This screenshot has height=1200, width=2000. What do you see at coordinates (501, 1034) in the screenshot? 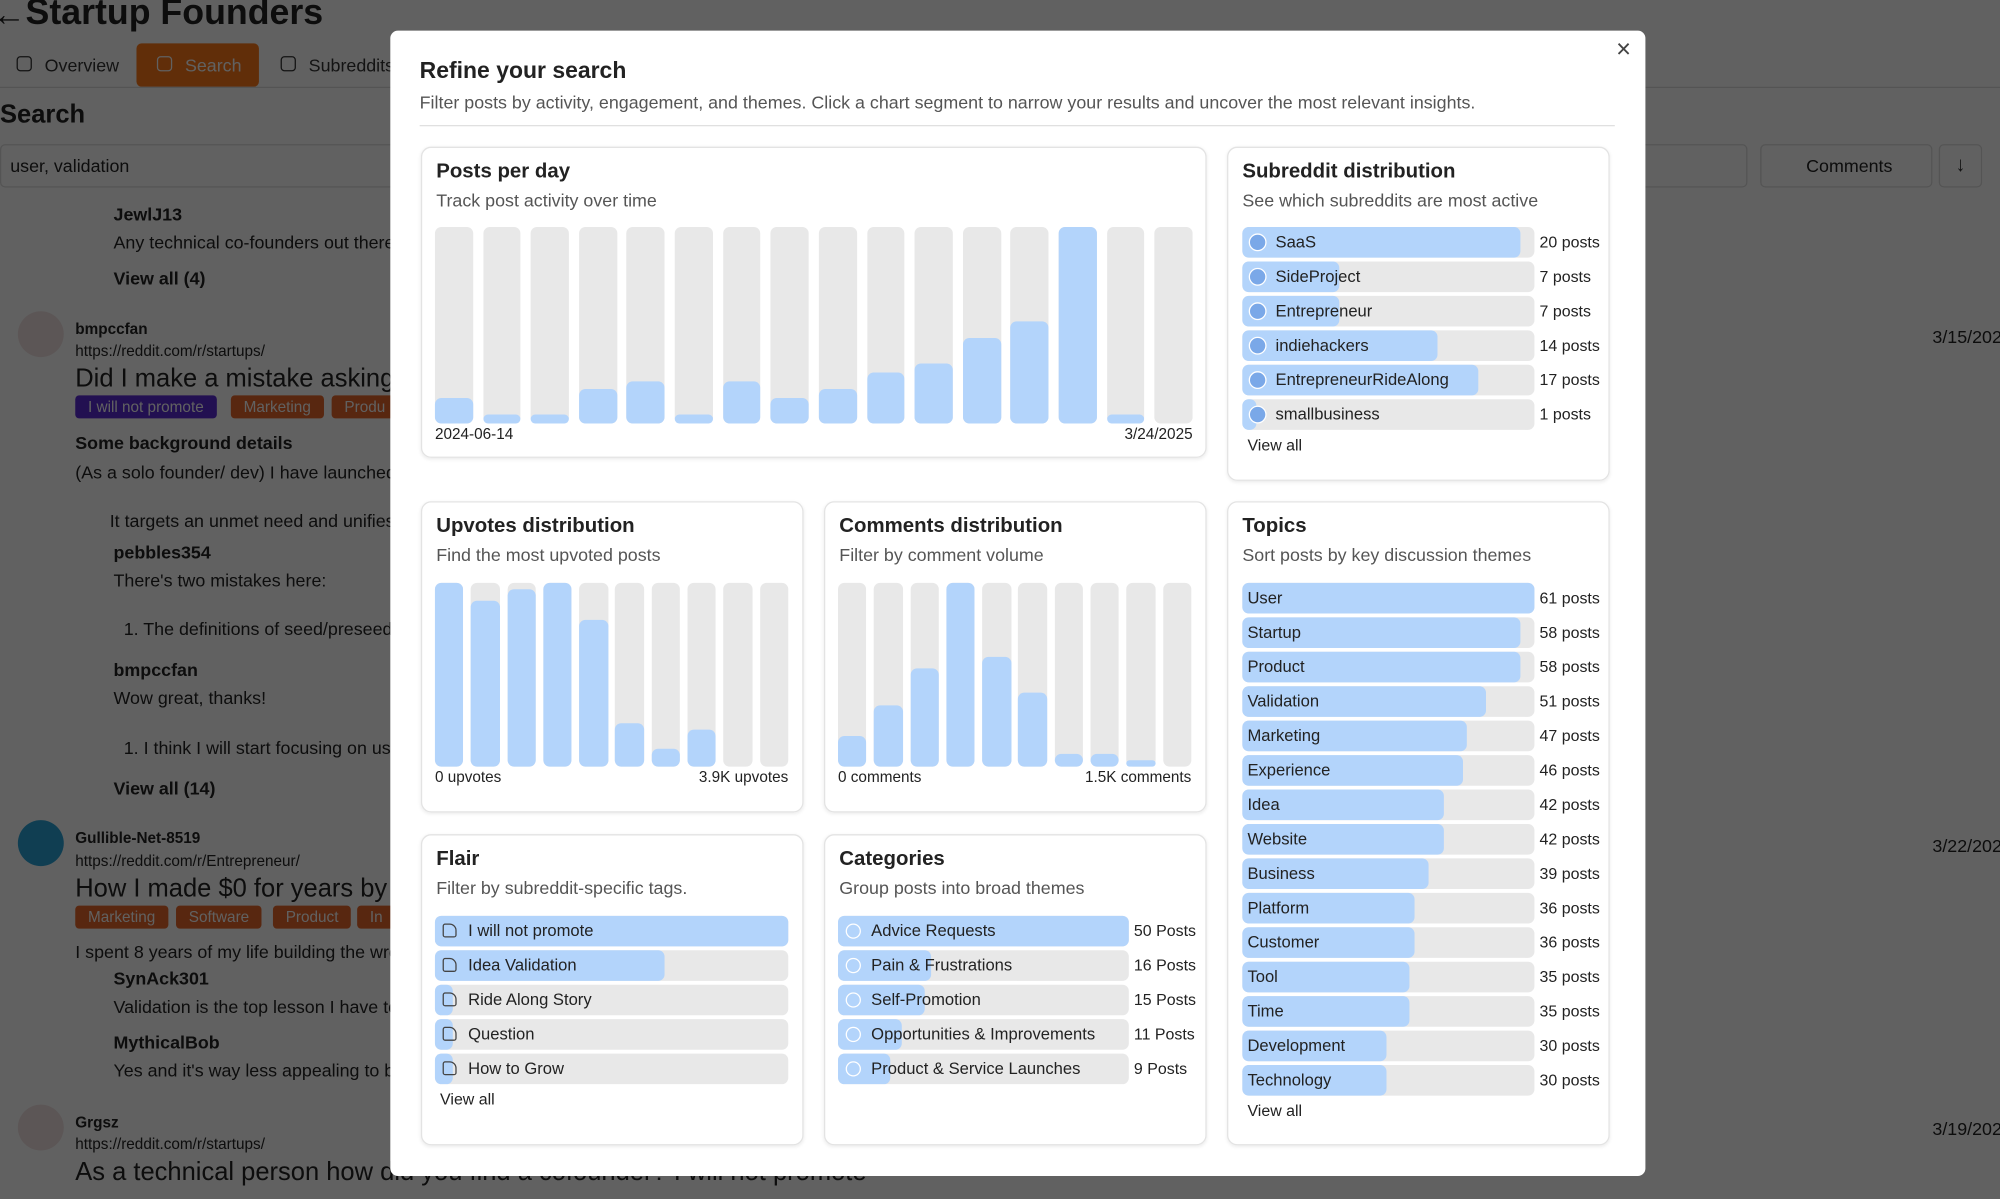
I see `bar-label: Question` at bounding box center [501, 1034].